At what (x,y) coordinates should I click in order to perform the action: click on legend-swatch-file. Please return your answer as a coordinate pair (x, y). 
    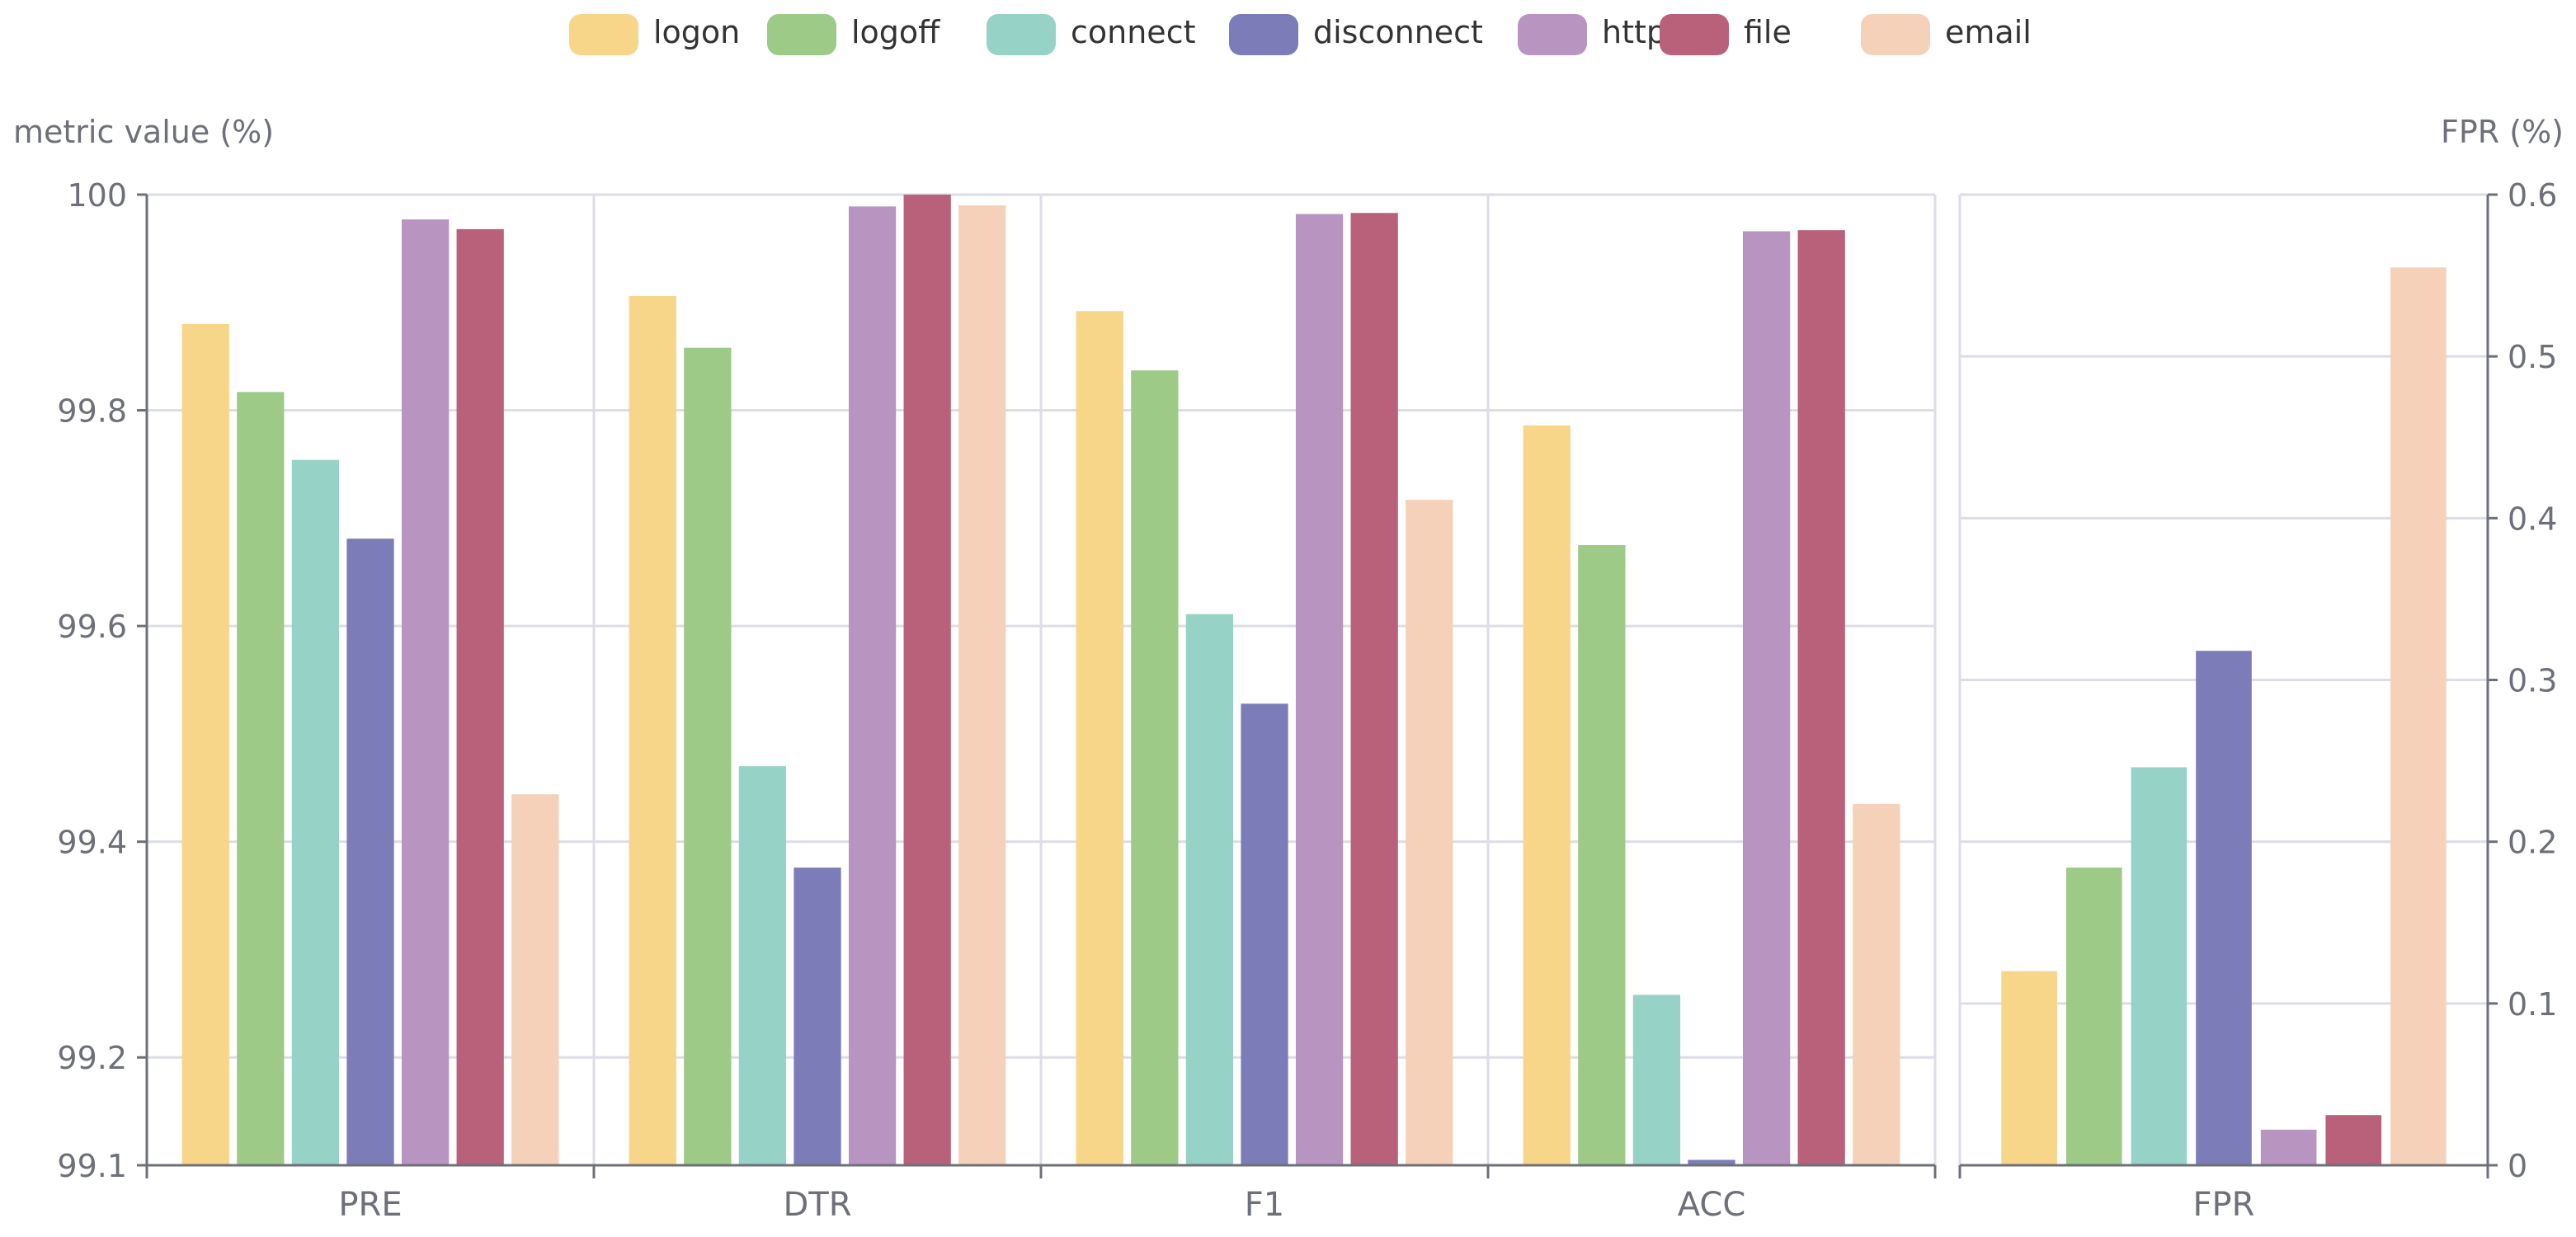
    Looking at the image, I should click on (1695, 34).